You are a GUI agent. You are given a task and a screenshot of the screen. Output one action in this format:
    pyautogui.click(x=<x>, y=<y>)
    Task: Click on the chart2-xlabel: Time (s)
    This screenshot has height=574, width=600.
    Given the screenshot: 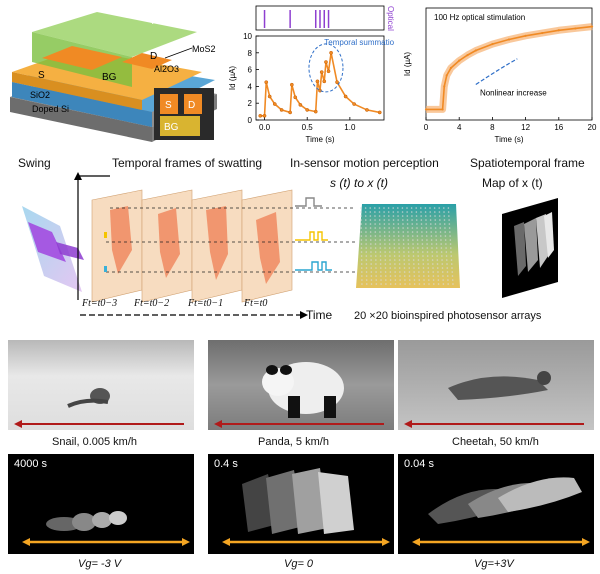 What is the action you would take?
    pyautogui.click(x=508, y=139)
    